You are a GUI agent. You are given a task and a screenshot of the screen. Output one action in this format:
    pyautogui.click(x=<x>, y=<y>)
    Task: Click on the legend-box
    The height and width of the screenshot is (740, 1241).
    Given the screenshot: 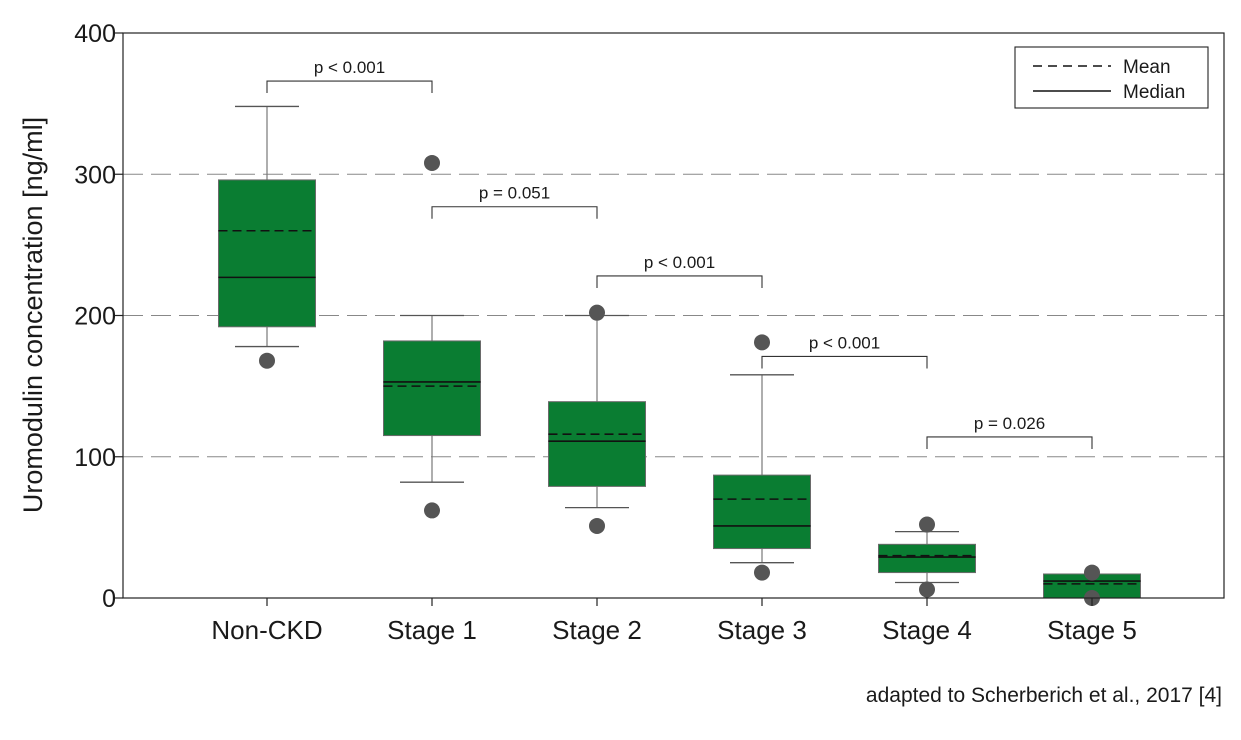 What is the action you would take?
    pyautogui.click(x=1111, y=77)
    